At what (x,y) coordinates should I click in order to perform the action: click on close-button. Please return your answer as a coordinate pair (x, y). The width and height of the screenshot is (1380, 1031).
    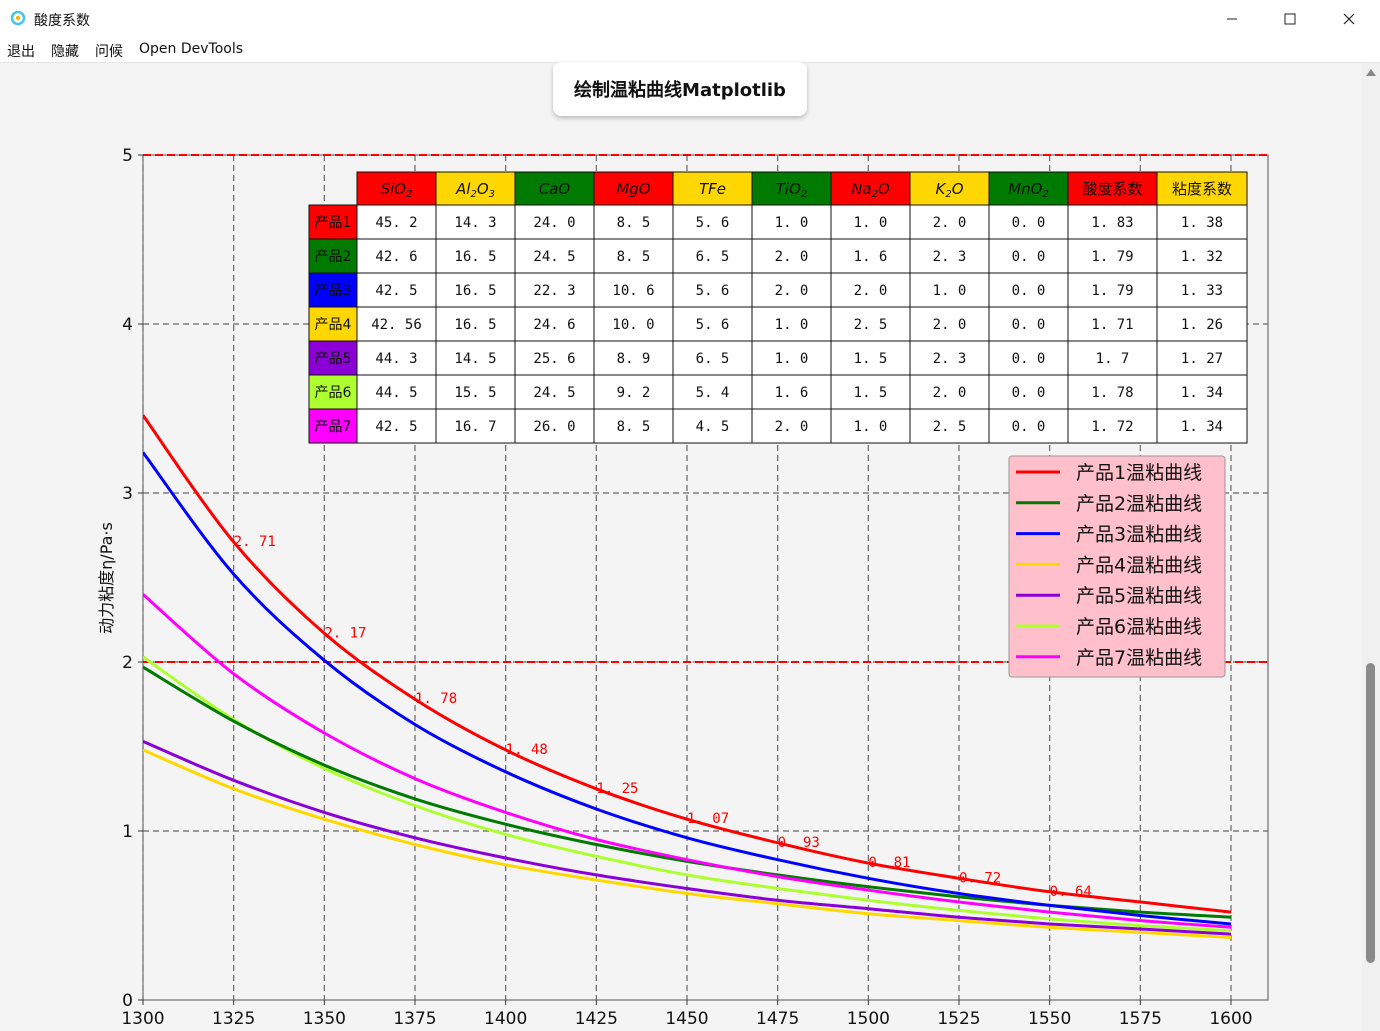
    Looking at the image, I should click on (1349, 19).